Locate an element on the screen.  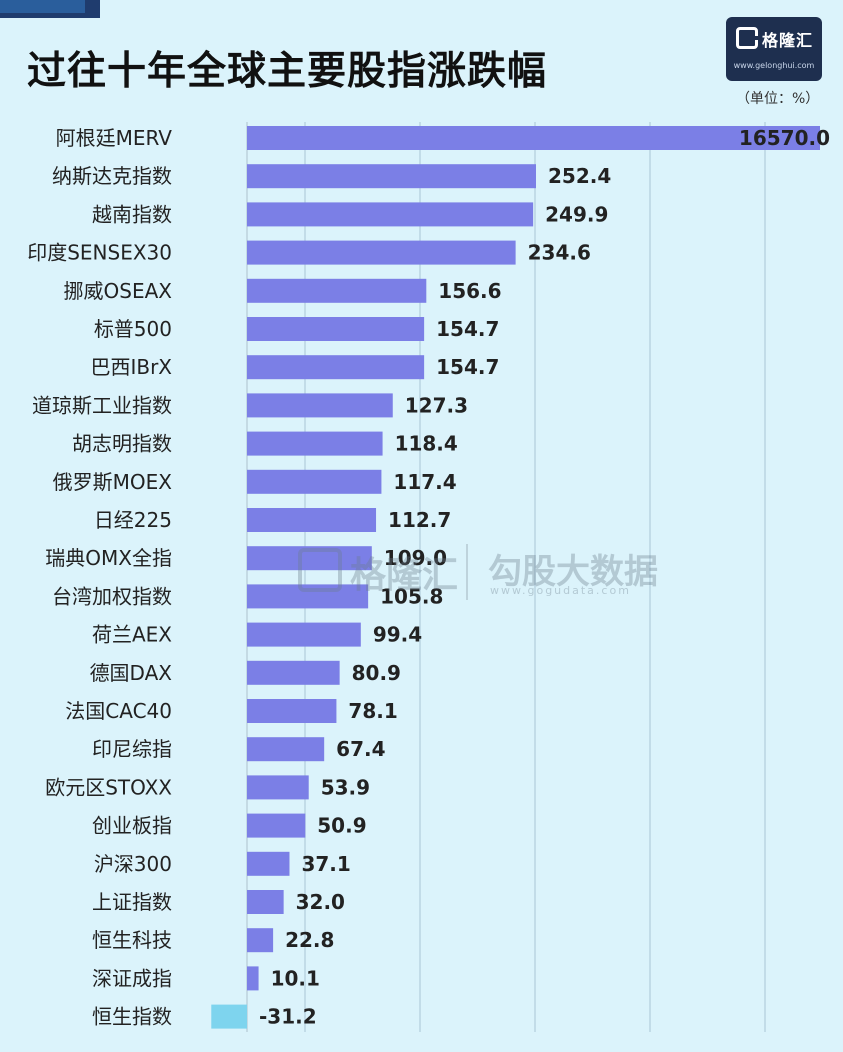
category-label: 纳斯达克指数 is located at coordinates (112, 176).